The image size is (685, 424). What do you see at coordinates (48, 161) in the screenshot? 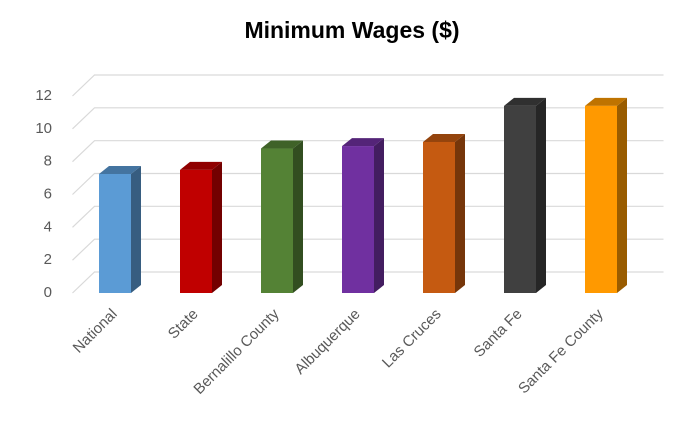
I see `y-tick-label: 8` at bounding box center [48, 161].